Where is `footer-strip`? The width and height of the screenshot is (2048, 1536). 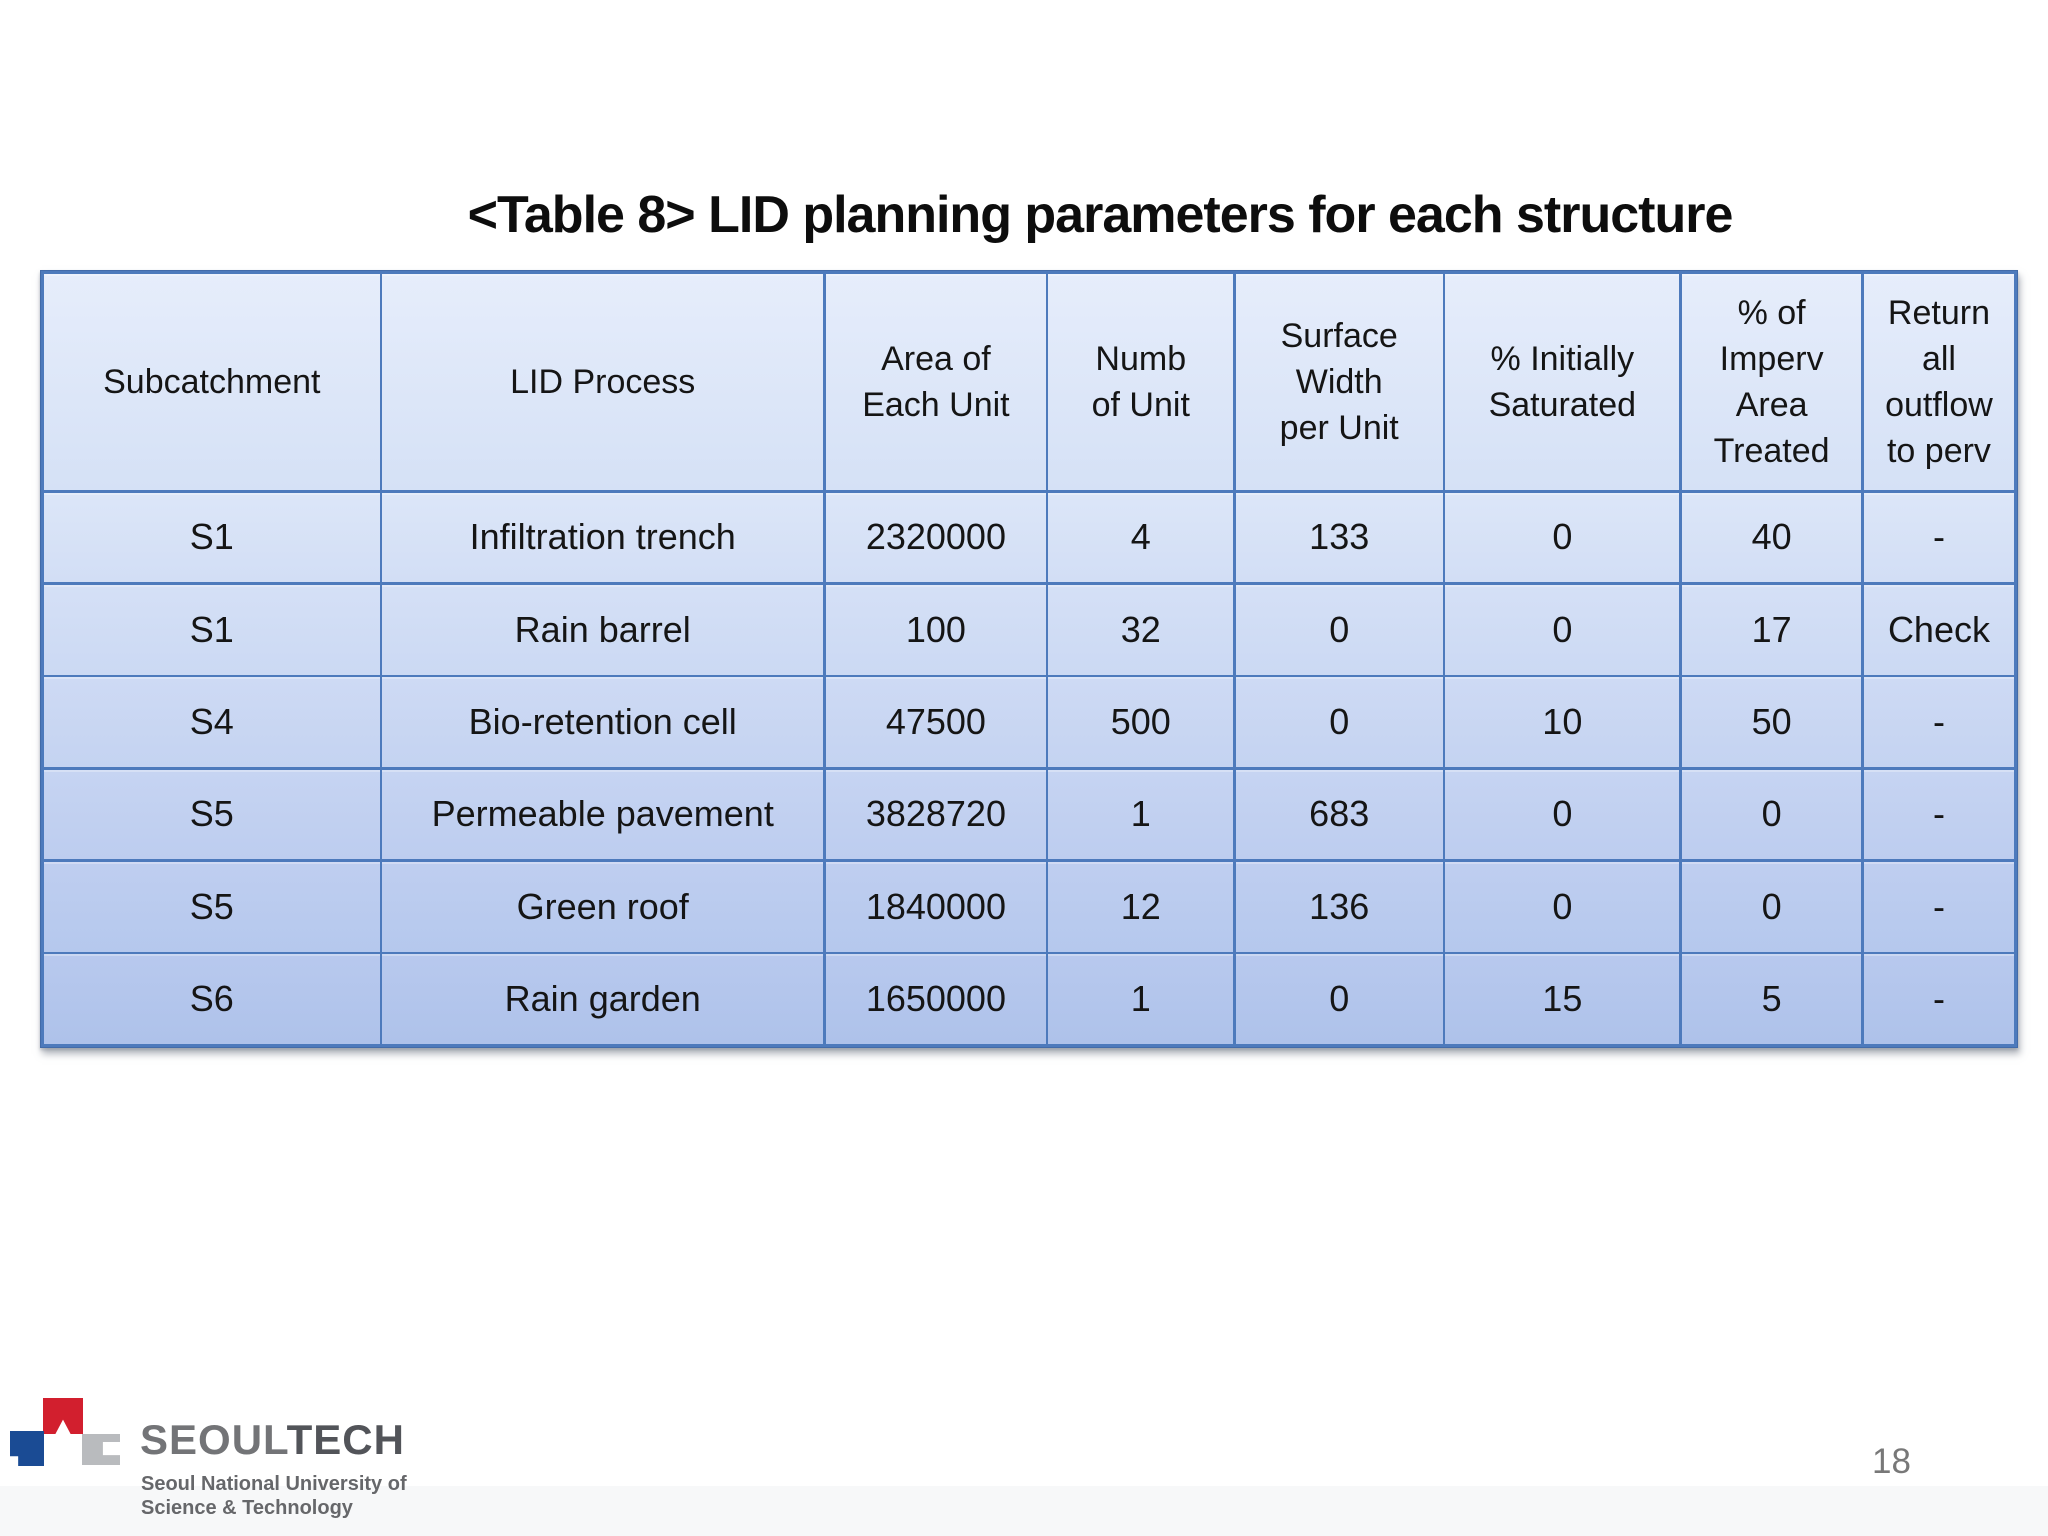
footer-strip is located at coordinates (1024, 1511).